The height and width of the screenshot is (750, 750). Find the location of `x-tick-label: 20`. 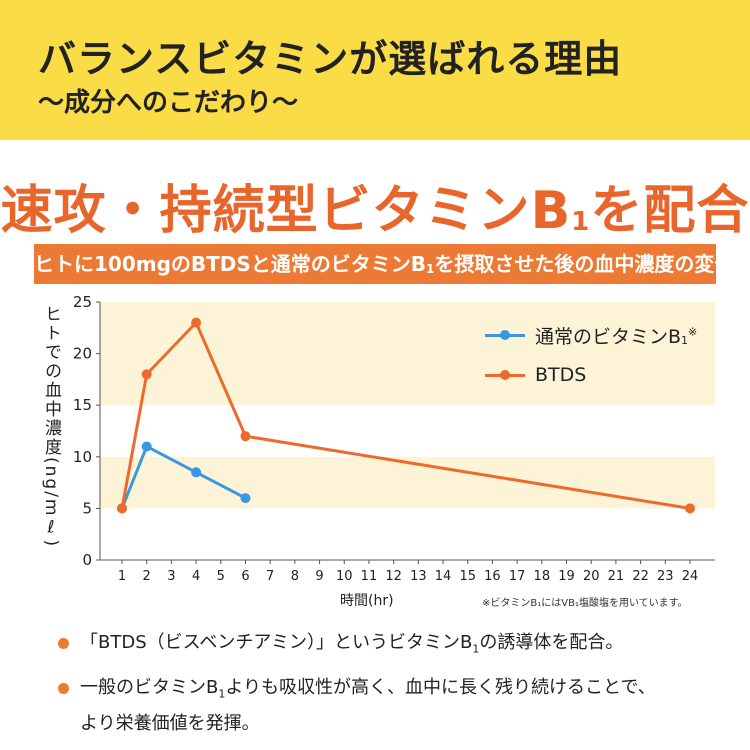

x-tick-label: 20 is located at coordinates (591, 576).